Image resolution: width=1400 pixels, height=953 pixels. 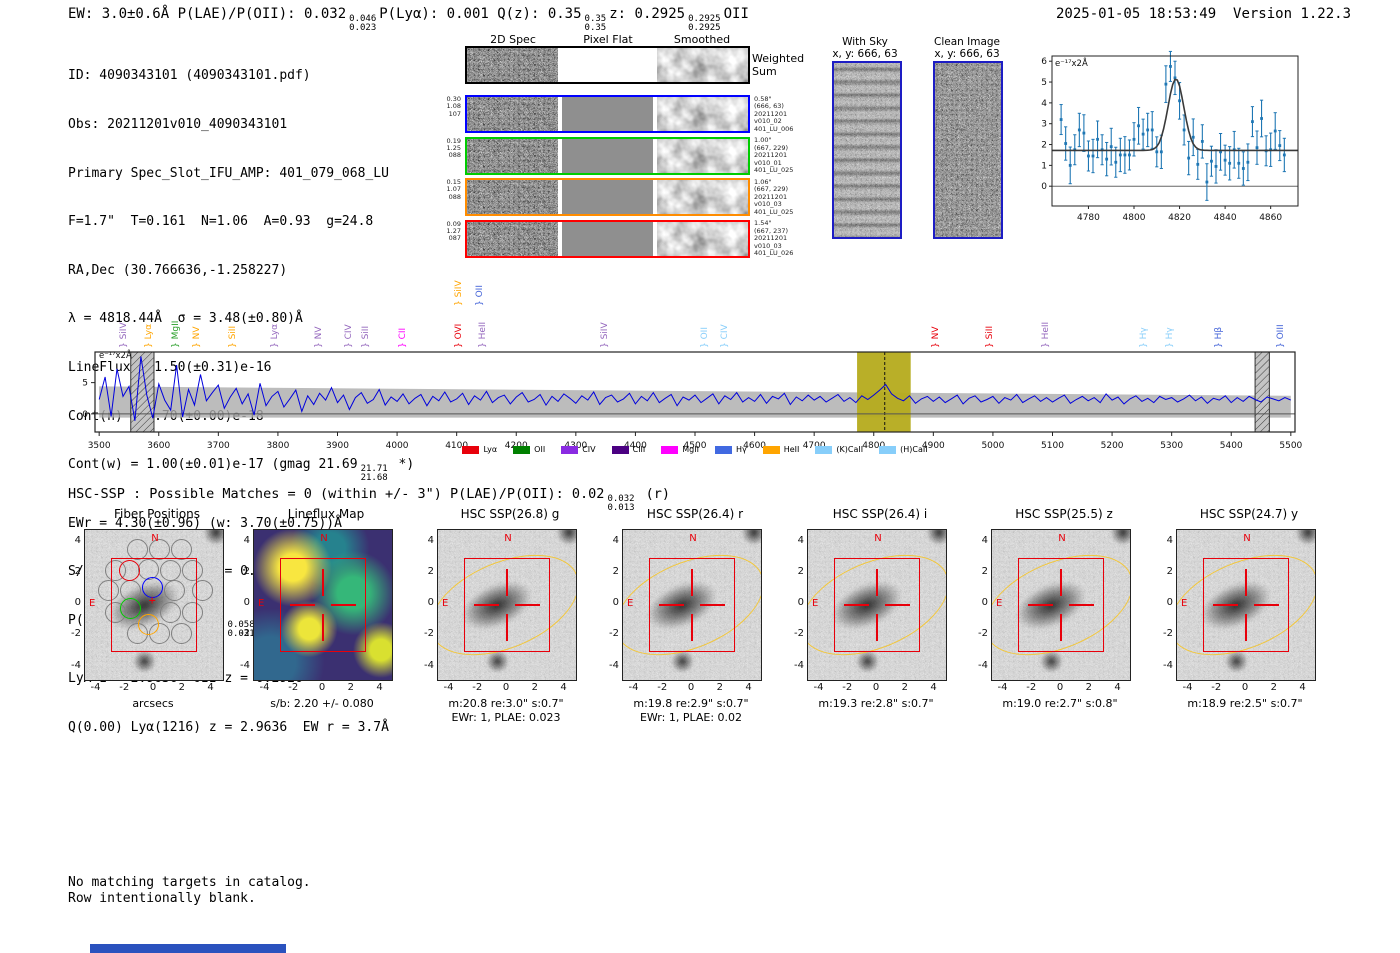 What do you see at coordinates (967, 48) in the screenshot?
I see `clean-image-title: Clean Image x, y: 666, 63` at bounding box center [967, 48].